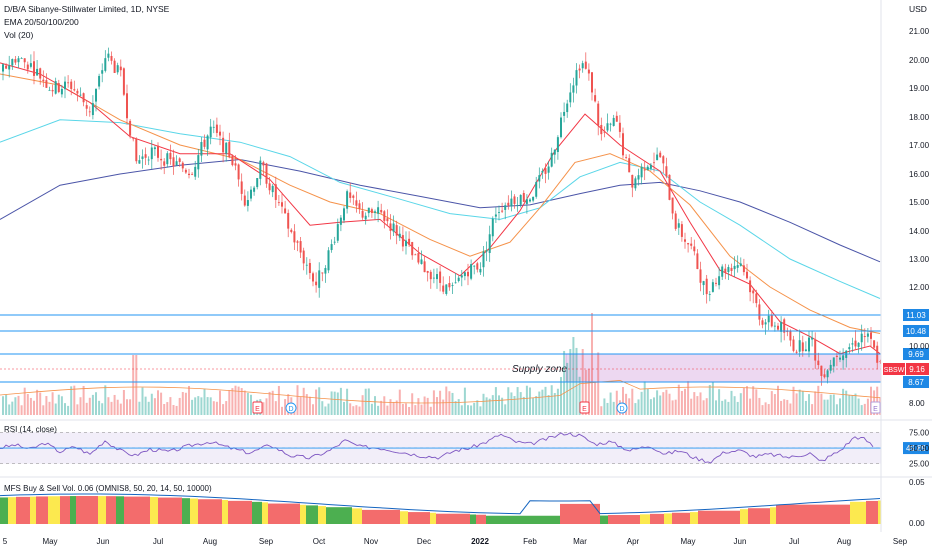 This screenshot has height=550, width=932. Describe the element at coordinates (919, 432) in the screenshot. I see `rsi-tick-label: 75.00` at that location.